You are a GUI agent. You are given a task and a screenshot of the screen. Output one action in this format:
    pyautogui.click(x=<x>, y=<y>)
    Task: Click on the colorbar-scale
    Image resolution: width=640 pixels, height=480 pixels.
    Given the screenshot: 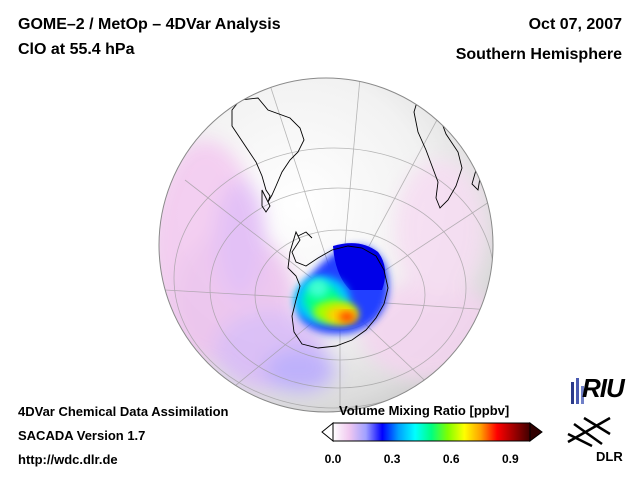 What is the action you would take?
    pyautogui.click(x=431, y=432)
    